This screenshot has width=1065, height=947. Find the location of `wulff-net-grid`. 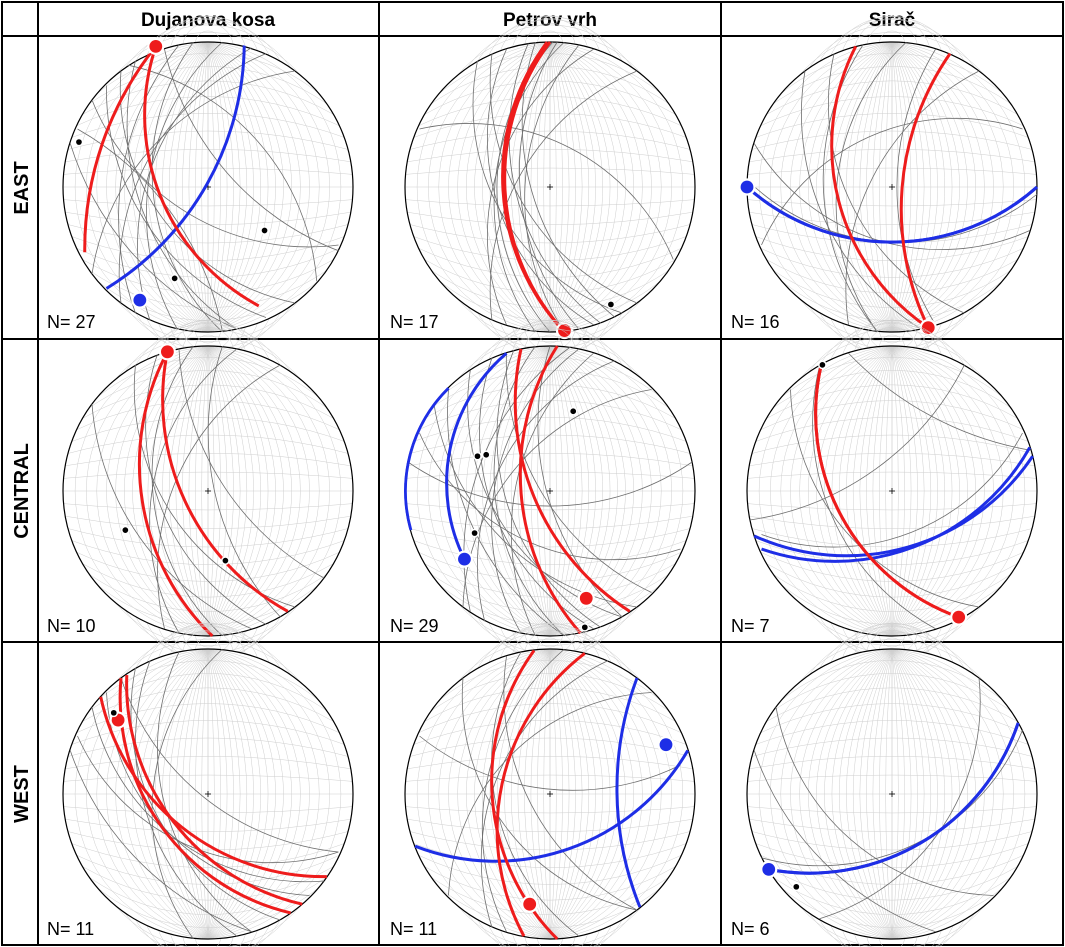

wulff-net-grid is located at coordinates (550, 784).